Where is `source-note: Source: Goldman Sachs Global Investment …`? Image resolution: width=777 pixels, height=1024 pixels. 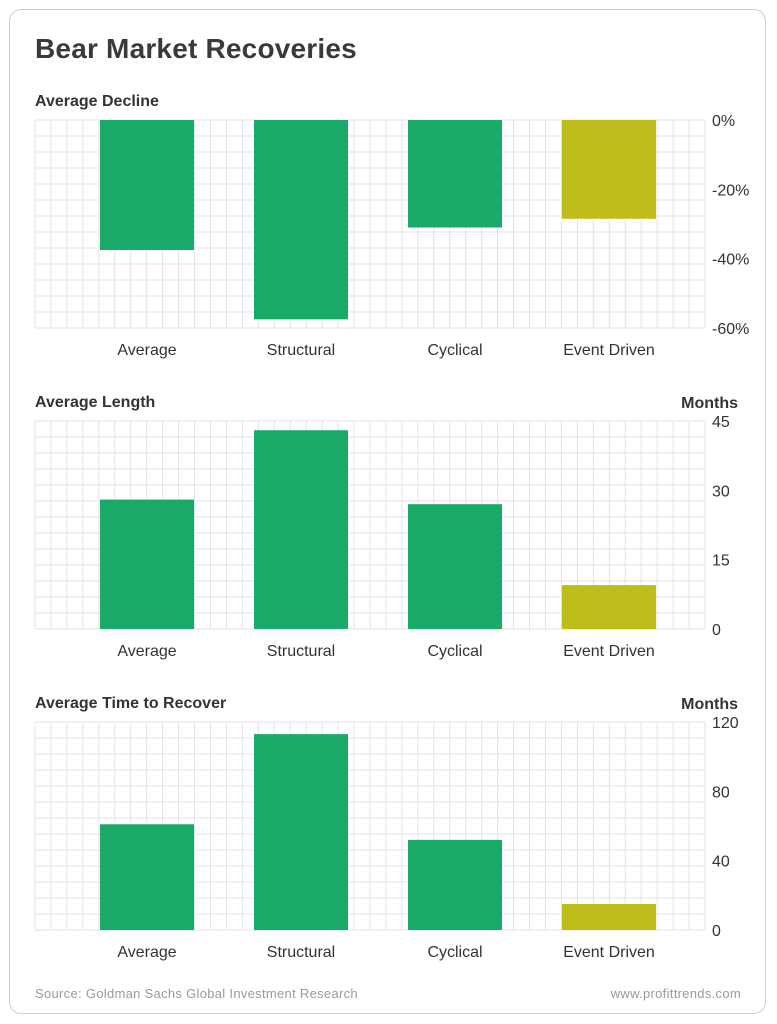
source-note: Source: Goldman Sachs Global Investment … is located at coordinates (196, 993).